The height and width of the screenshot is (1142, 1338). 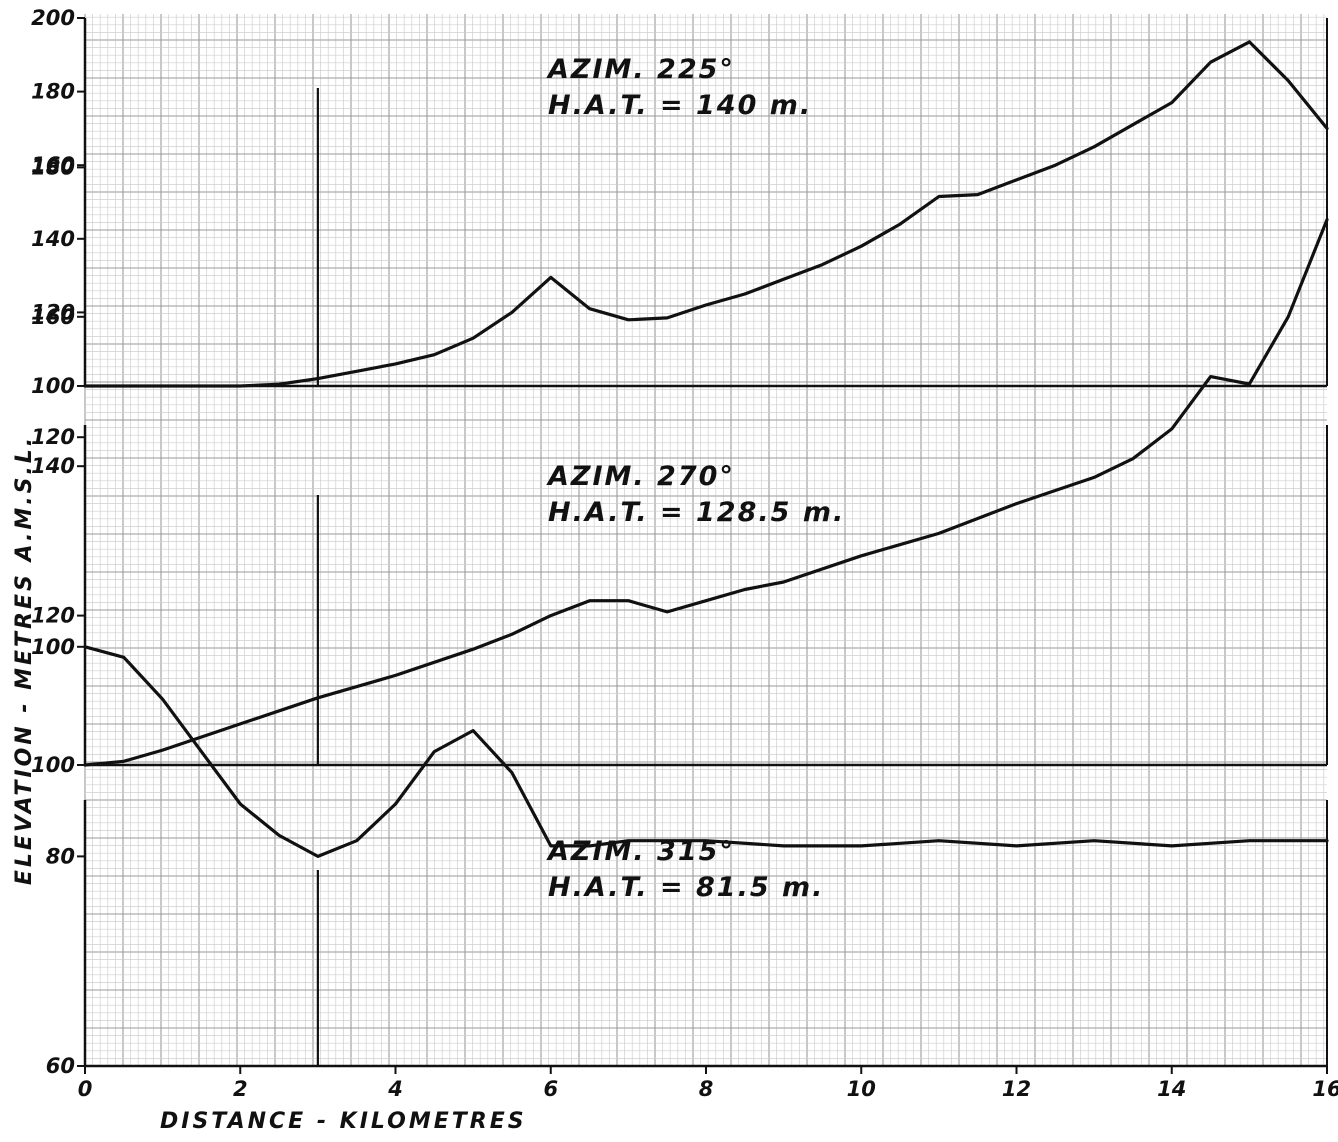 I want to click on x-tick-label: 0, so click(x=85, y=1089).